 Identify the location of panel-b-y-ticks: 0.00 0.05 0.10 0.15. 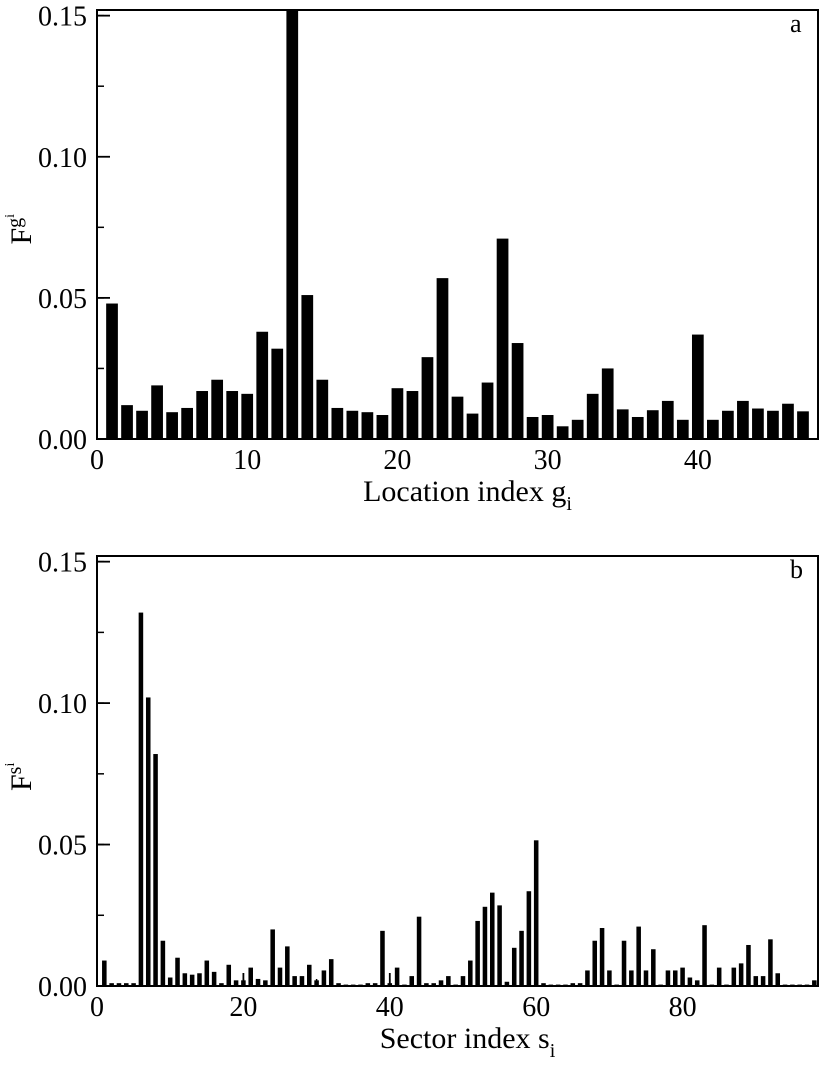
(74, 775).